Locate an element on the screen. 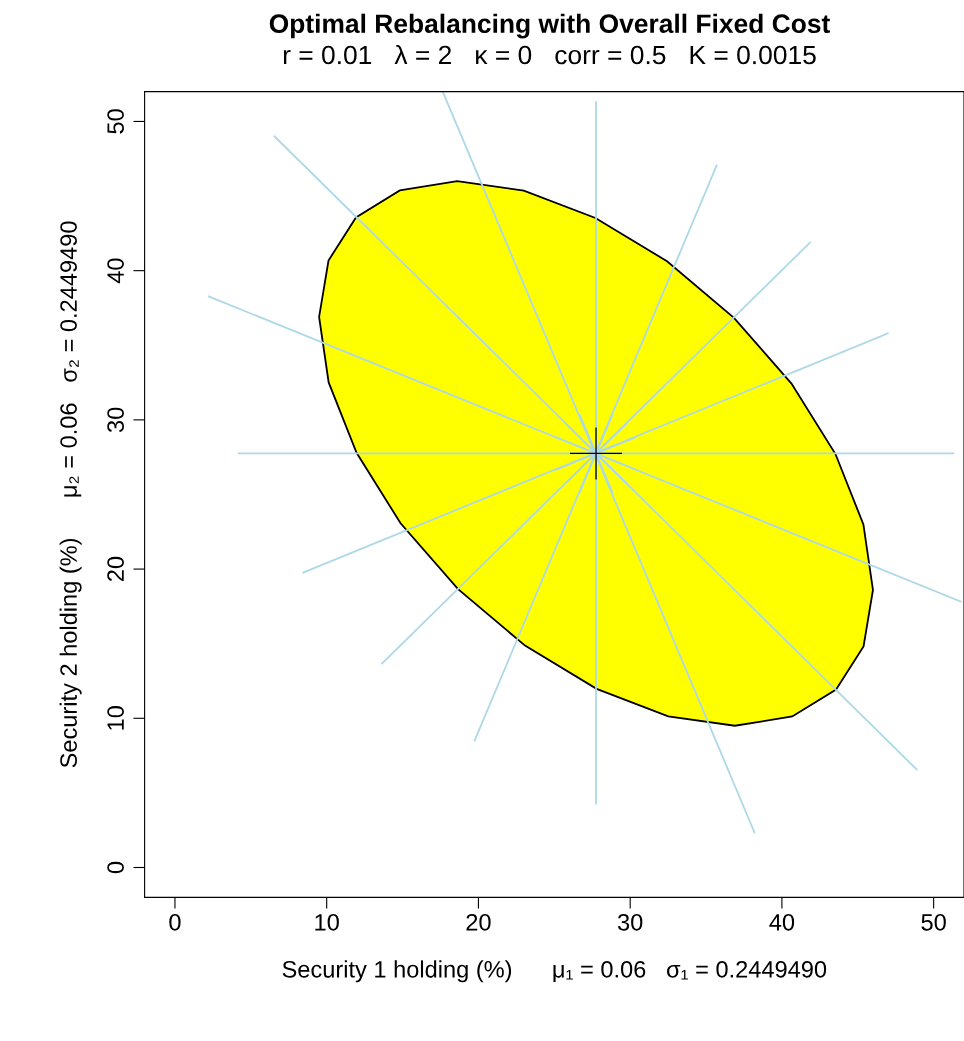 This screenshot has width=964, height=1041. x-tick-label: 10 is located at coordinates (327, 922).